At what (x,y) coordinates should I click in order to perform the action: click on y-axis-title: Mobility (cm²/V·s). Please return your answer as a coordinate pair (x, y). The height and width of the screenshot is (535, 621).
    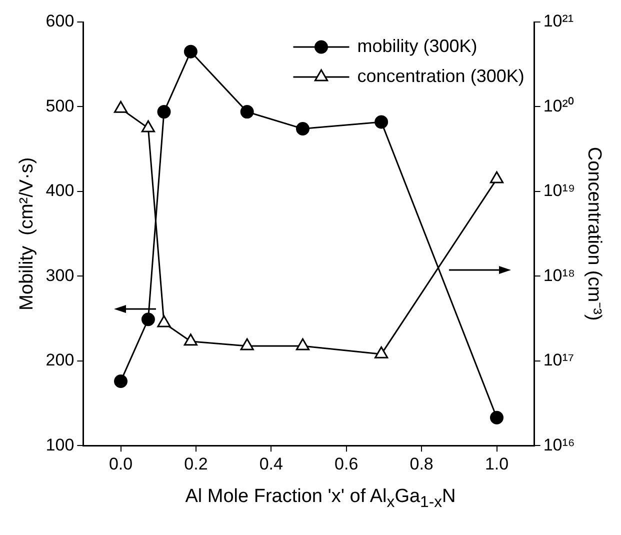
    Looking at the image, I should click on (27, 233).